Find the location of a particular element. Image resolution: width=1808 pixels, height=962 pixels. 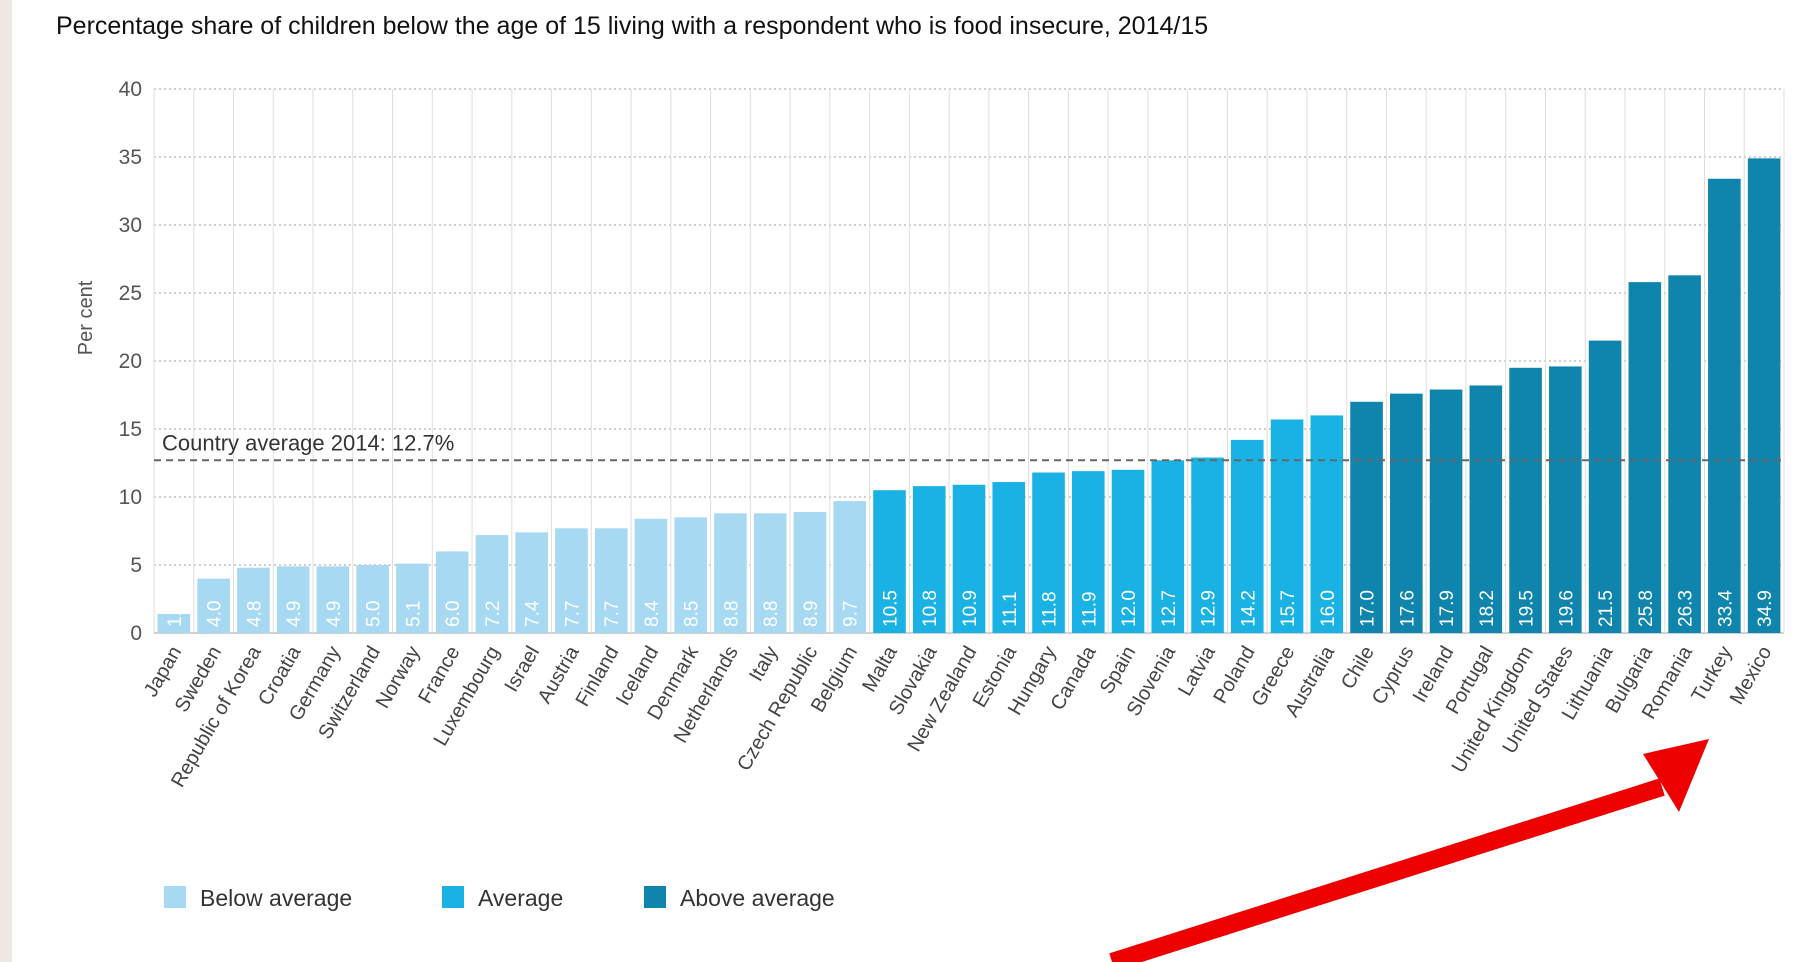

y-tick-label: 15 is located at coordinates (130, 429).